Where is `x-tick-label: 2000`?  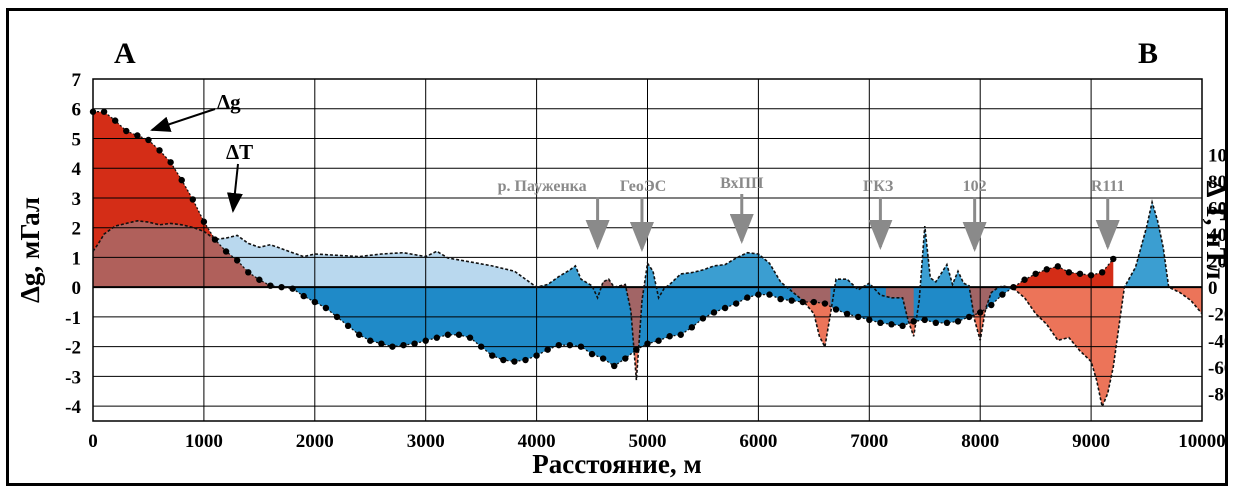 x-tick-label: 2000 is located at coordinates (315, 441).